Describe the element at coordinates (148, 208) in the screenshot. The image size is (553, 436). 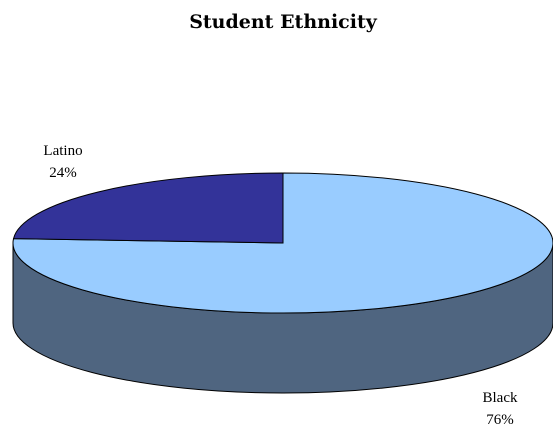
I see `pie-slice-latino` at that location.